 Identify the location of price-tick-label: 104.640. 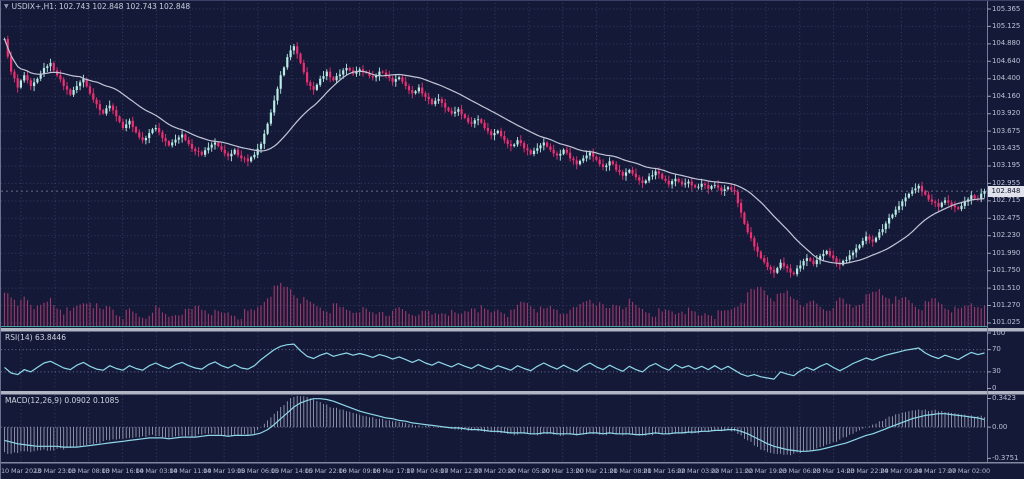
(1006, 60).